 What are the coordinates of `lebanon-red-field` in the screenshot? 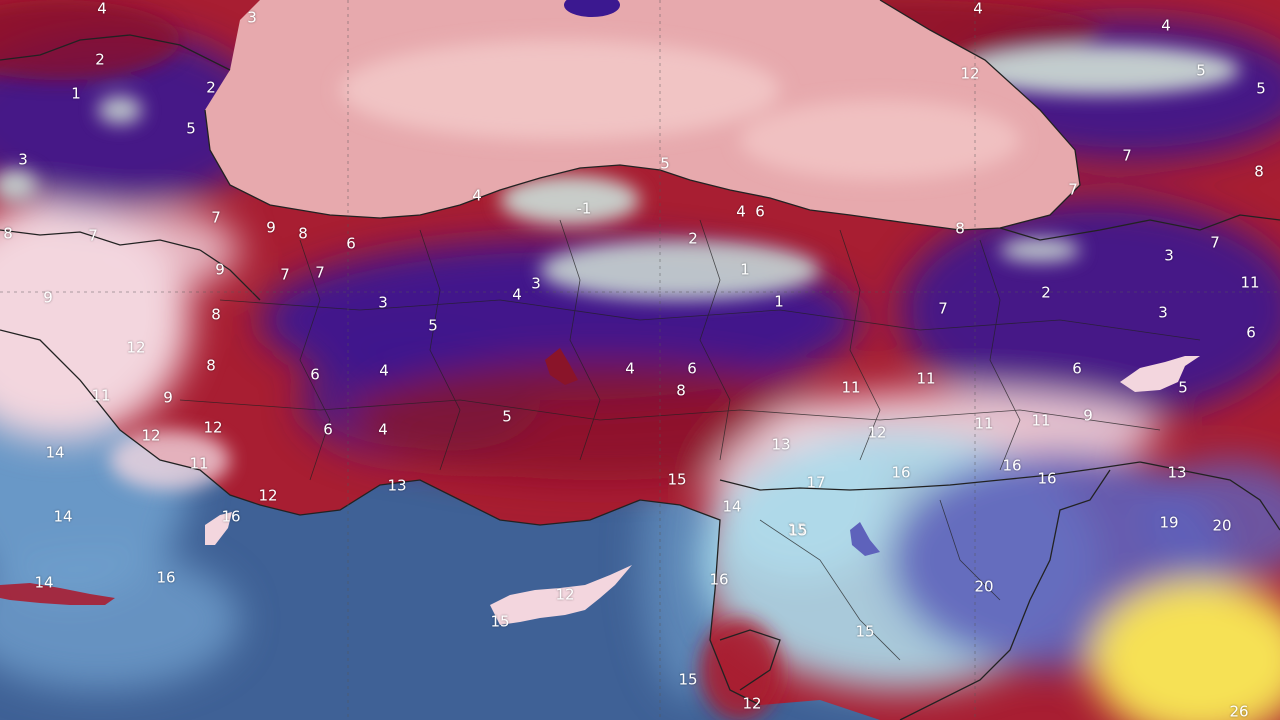 It's located at (740, 670).